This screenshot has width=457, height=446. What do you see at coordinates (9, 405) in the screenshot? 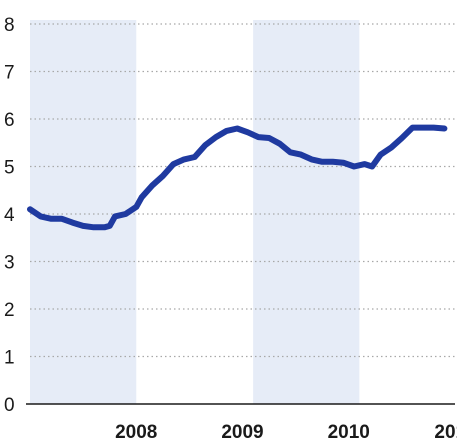
I see `y-tick-label: 0` at bounding box center [9, 405].